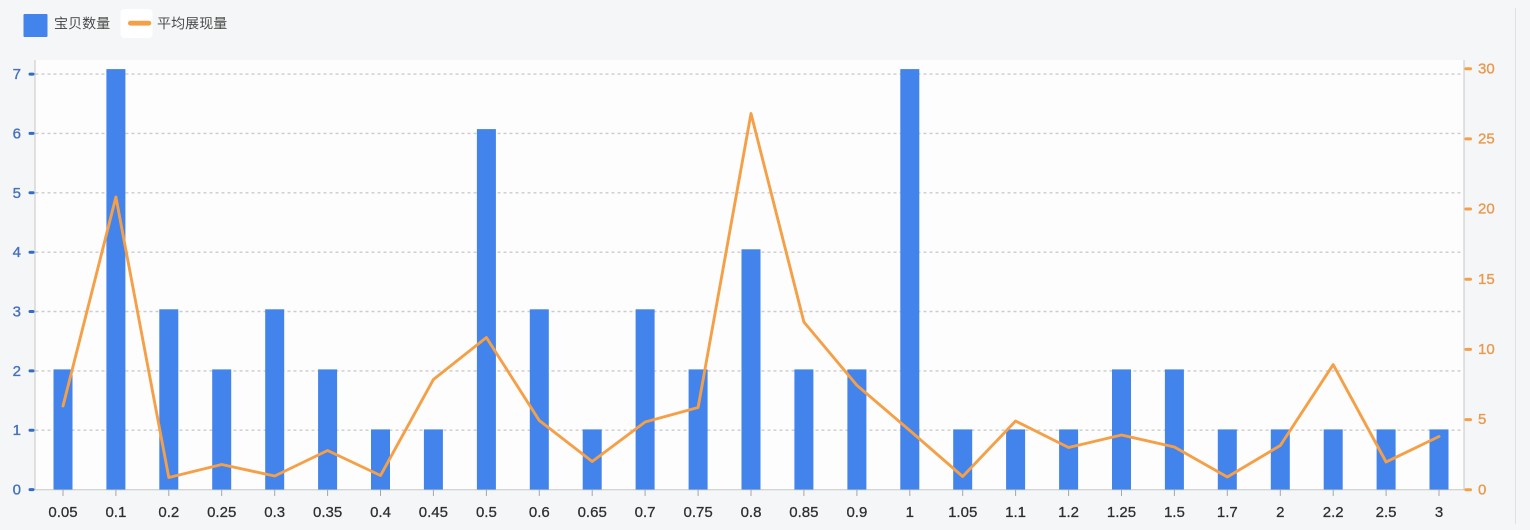 The width and height of the screenshot is (1530, 530). I want to click on svg-text: 0.85, so click(803, 512).